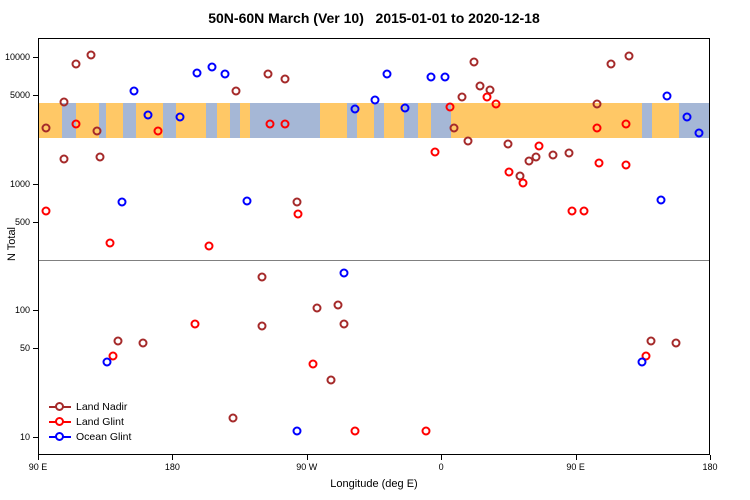 This screenshot has width=750, height=500. I want to click on legend: Land Nadir Land Glint Ocean Glint, so click(90, 421).